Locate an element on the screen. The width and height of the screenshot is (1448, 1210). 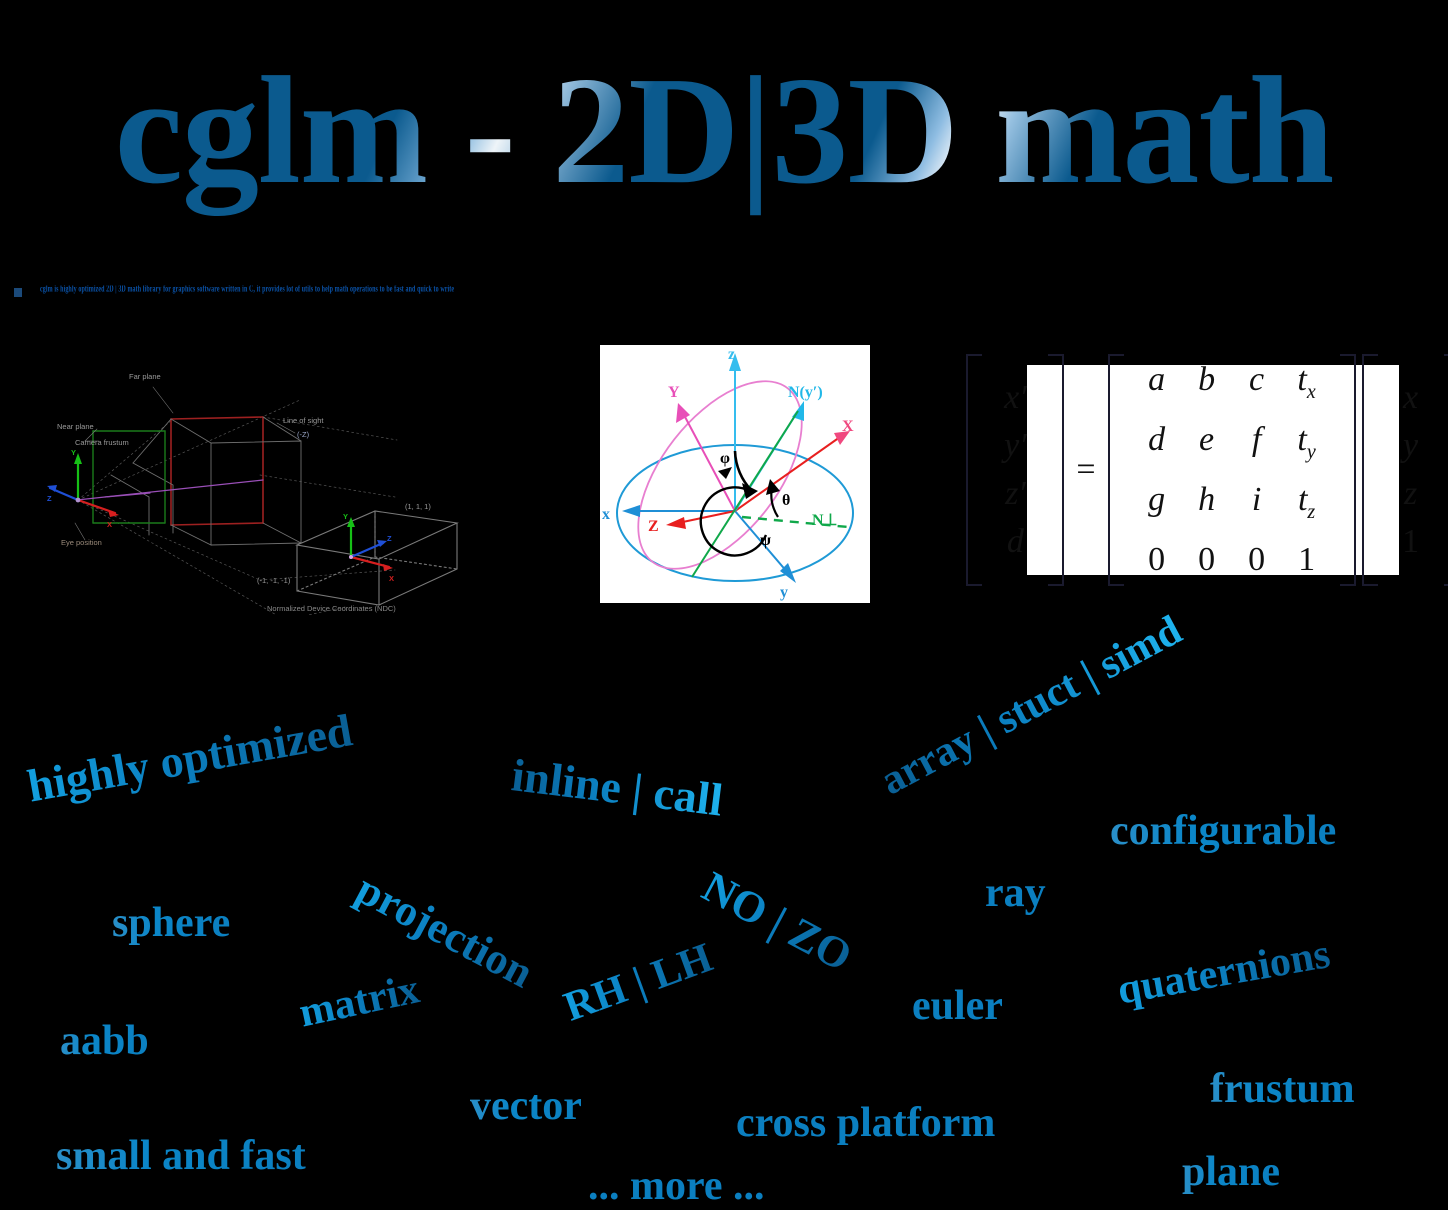
page-title: cglm - 2D|3D math is located at coordinates (724, 131).